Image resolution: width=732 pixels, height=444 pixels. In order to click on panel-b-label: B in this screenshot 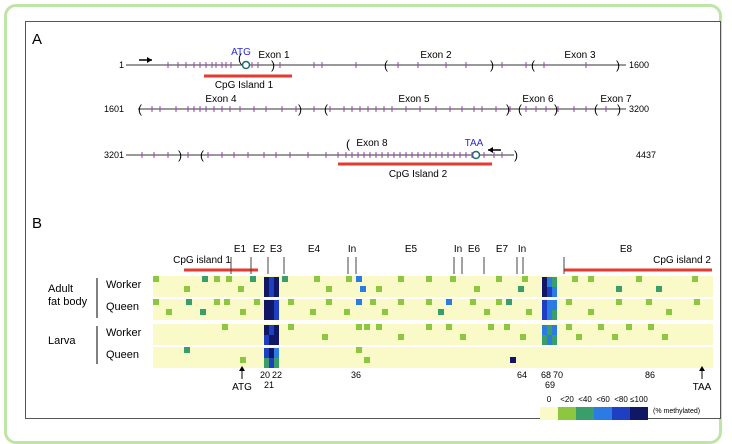, I will do `click(37, 223)`.